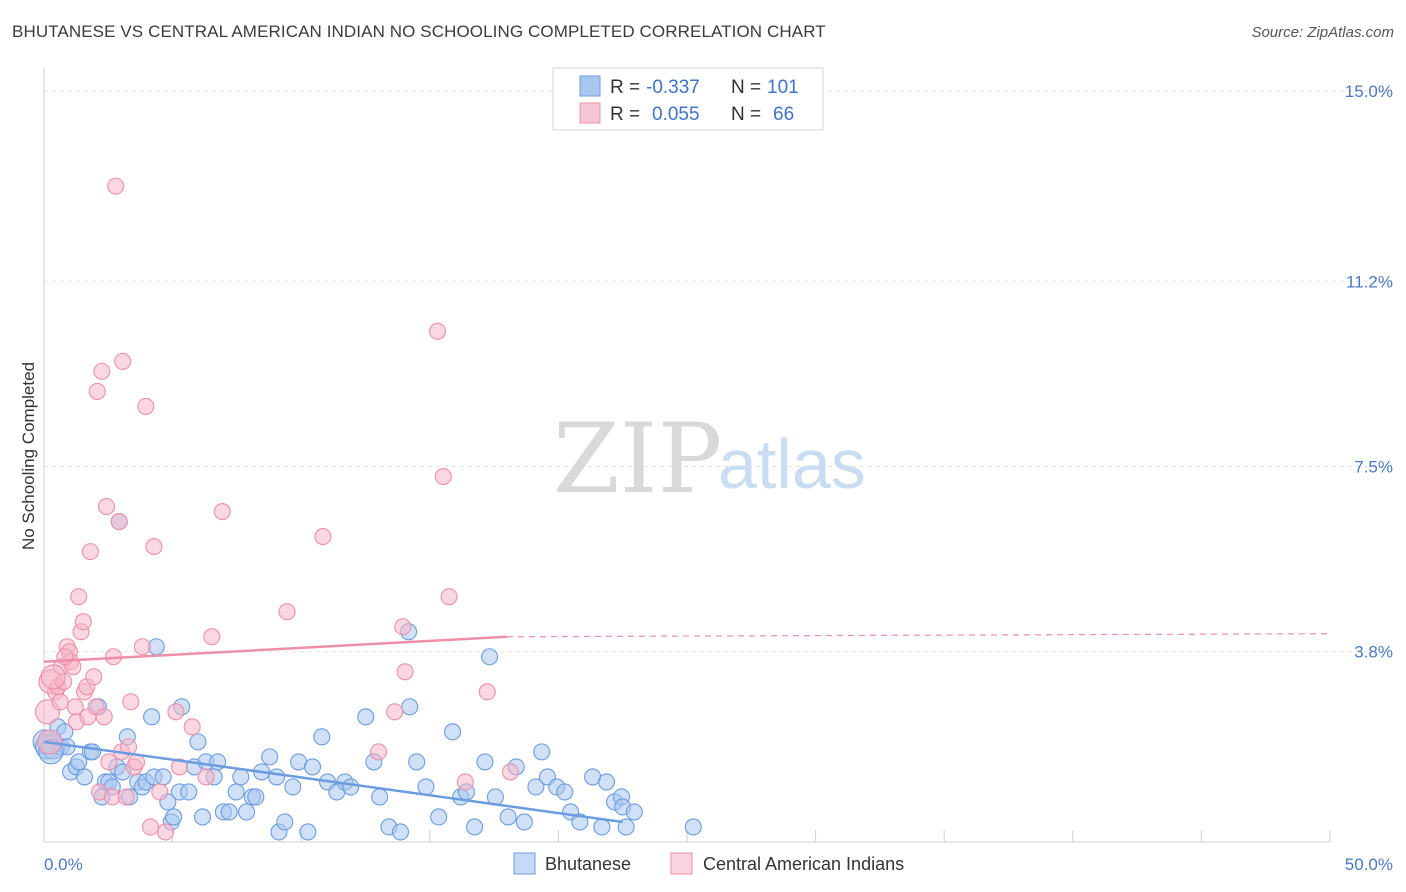 This screenshot has height=892, width=1406. What do you see at coordinates (783, 87) in the screenshot?
I see `stats-legend-n-value-1: 101` at bounding box center [783, 87].